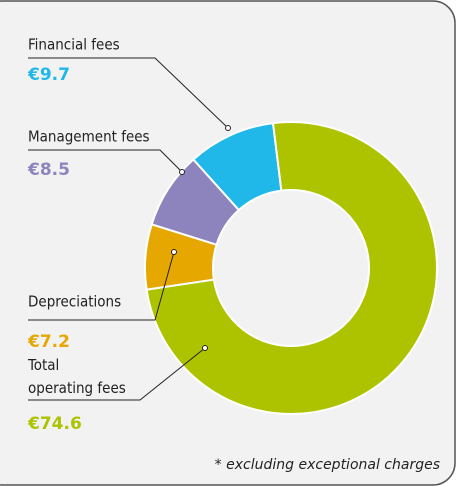  Describe the element at coordinates (89, 137) in the screenshot. I see `category-label: Management fees` at that location.